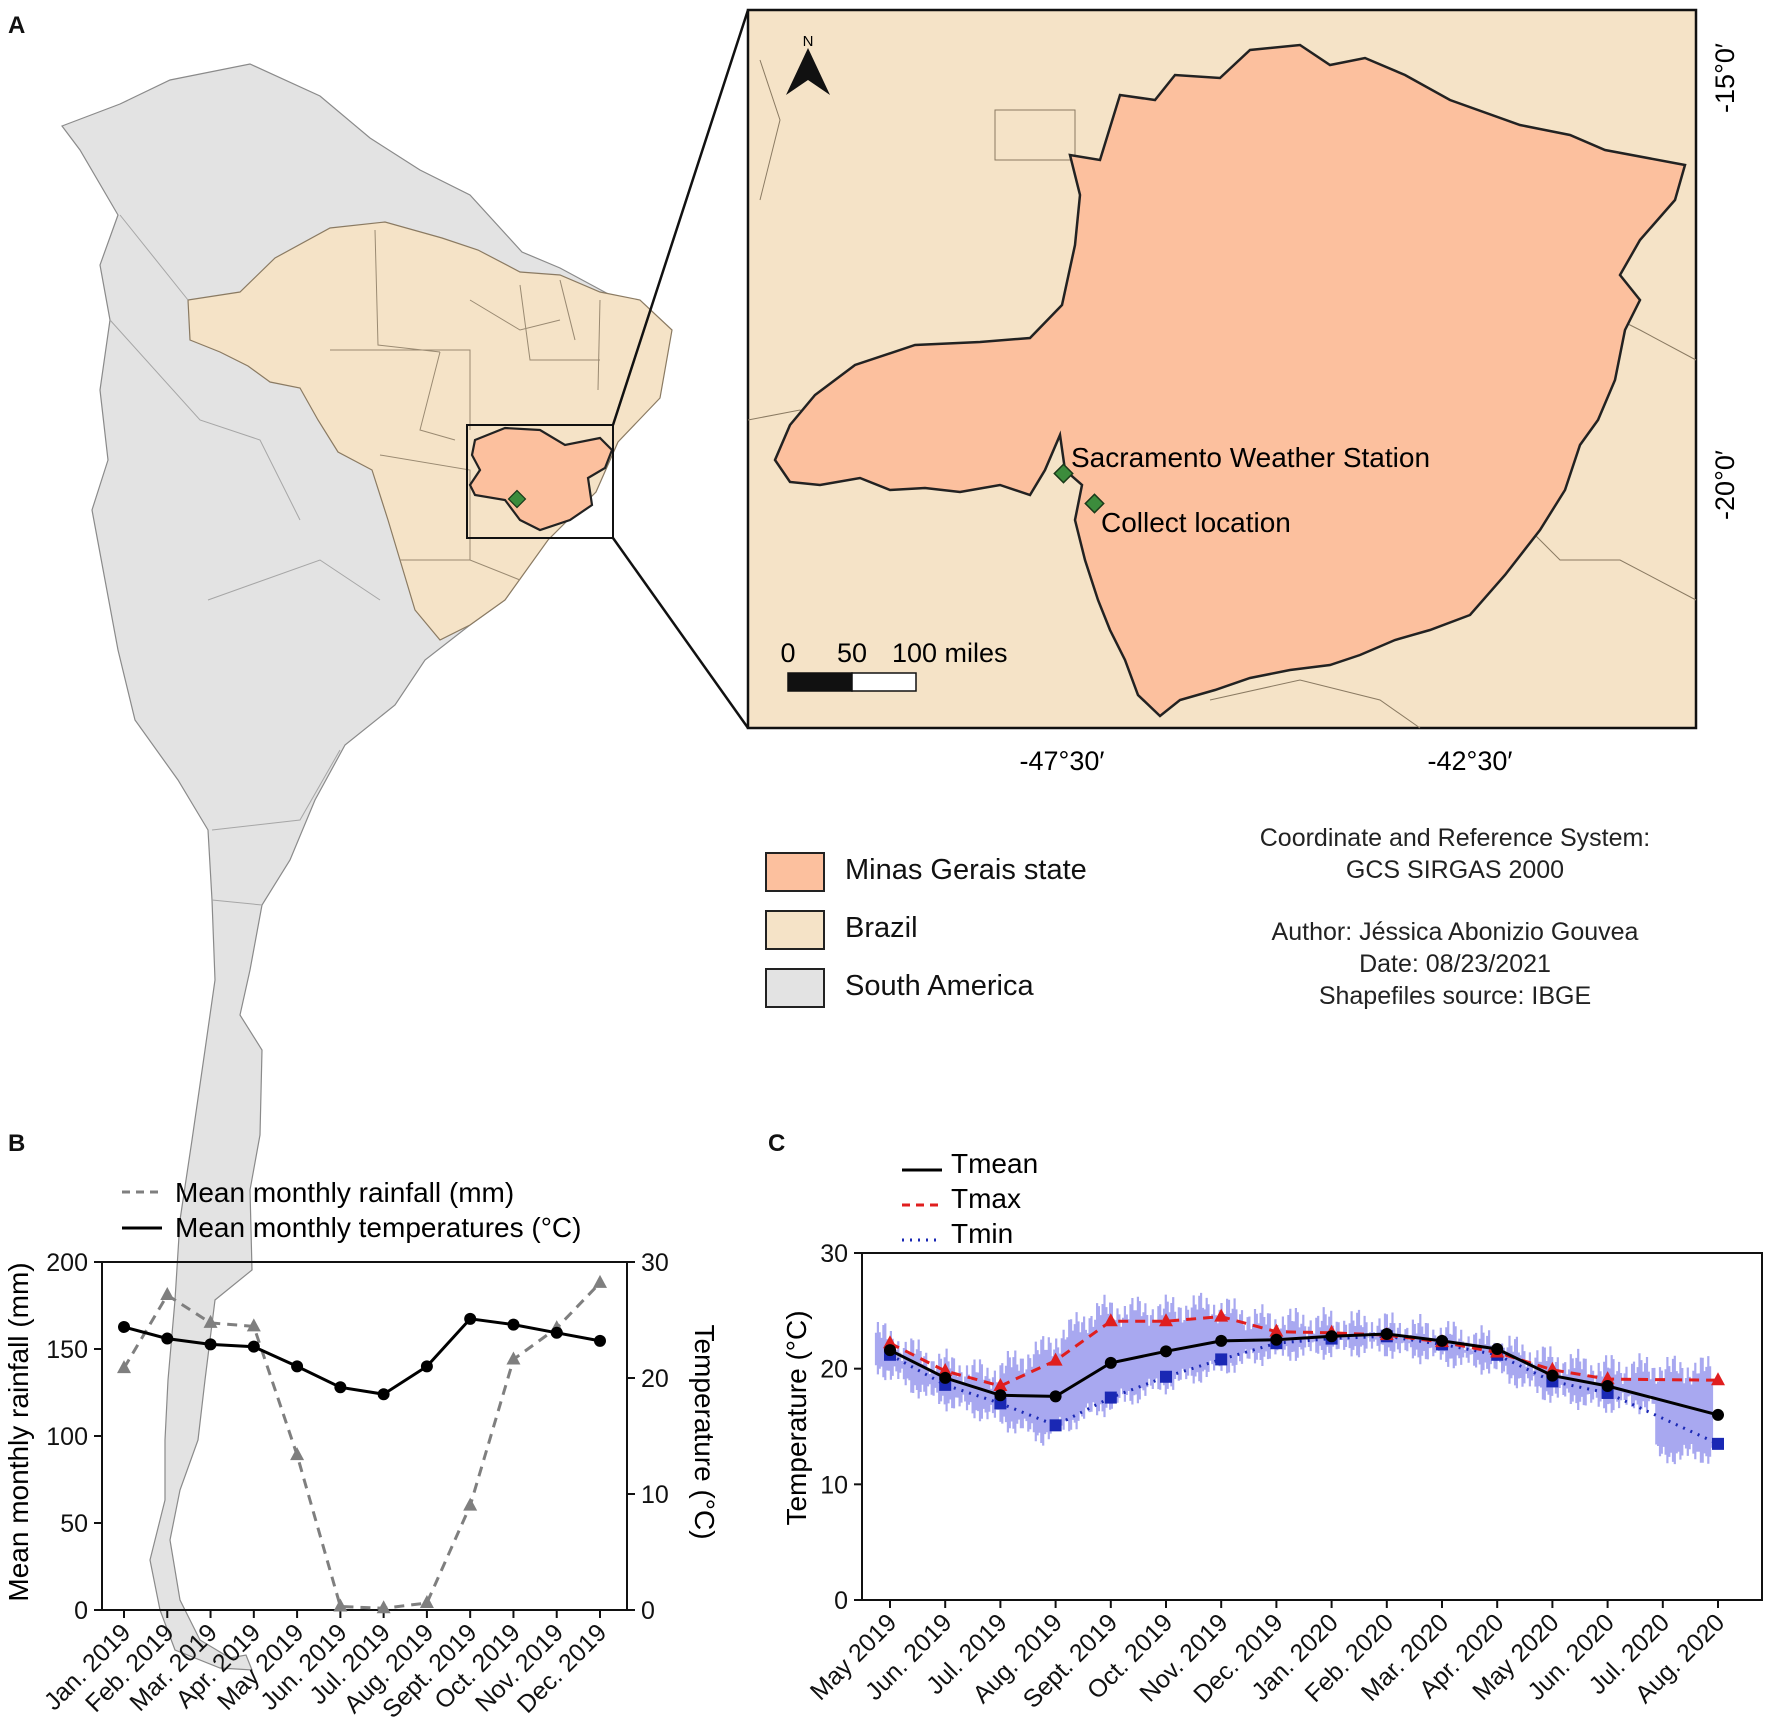 The width and height of the screenshot is (1772, 1718). Describe the element at coordinates (795, 872) in the screenshot. I see `minas-swatch` at that location.